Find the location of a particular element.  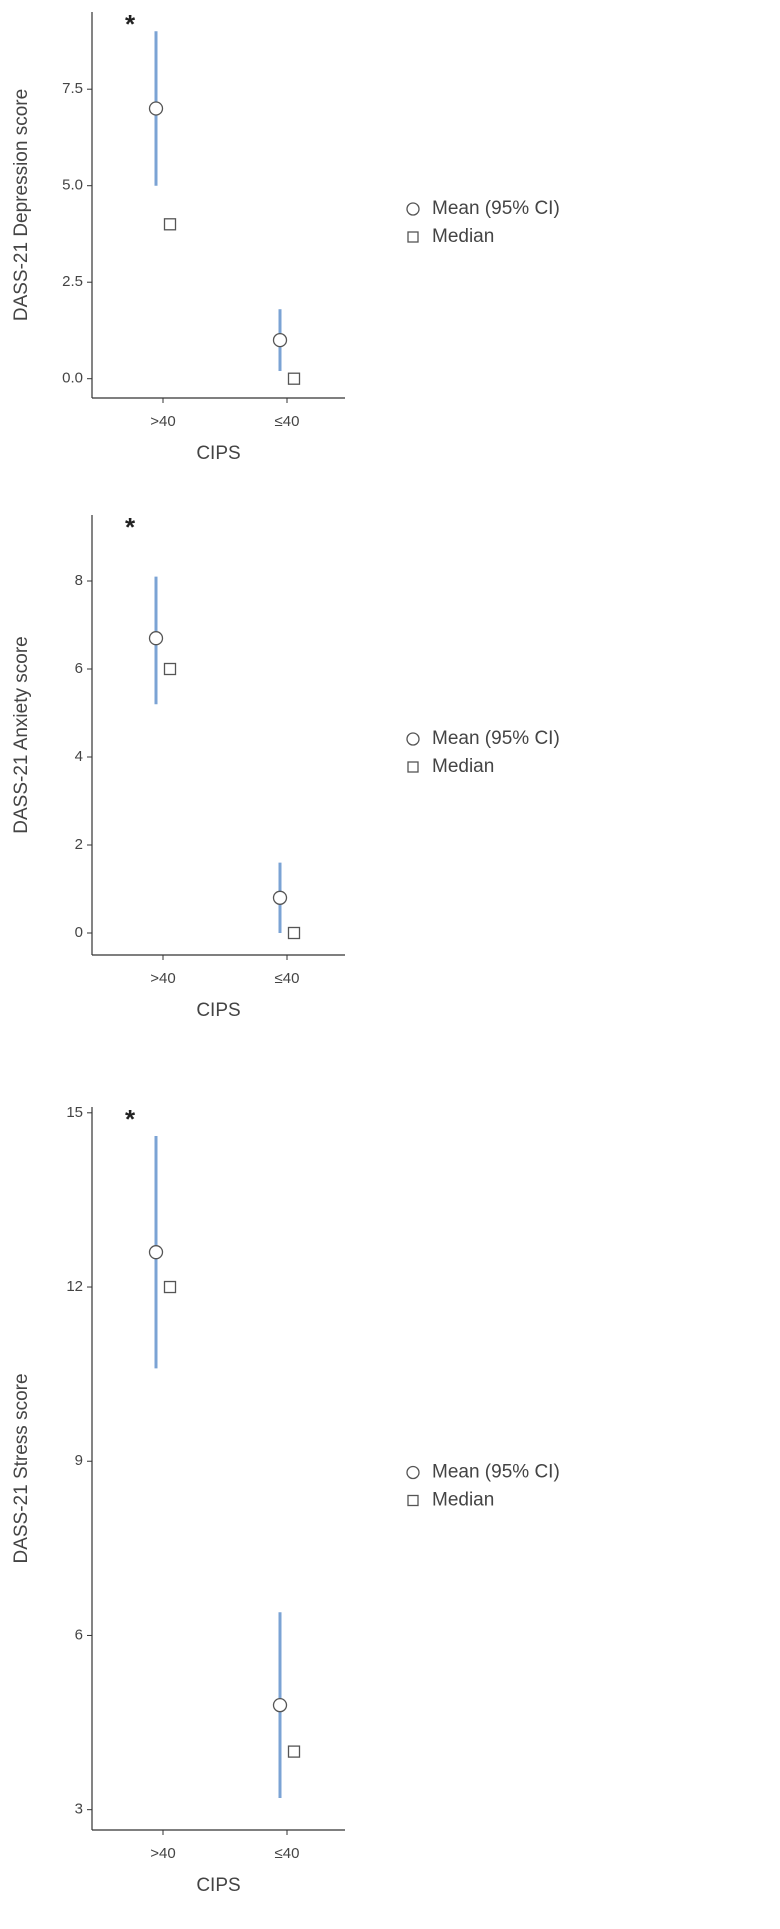

y-tick-label: 7.5 is located at coordinates (72, 88).